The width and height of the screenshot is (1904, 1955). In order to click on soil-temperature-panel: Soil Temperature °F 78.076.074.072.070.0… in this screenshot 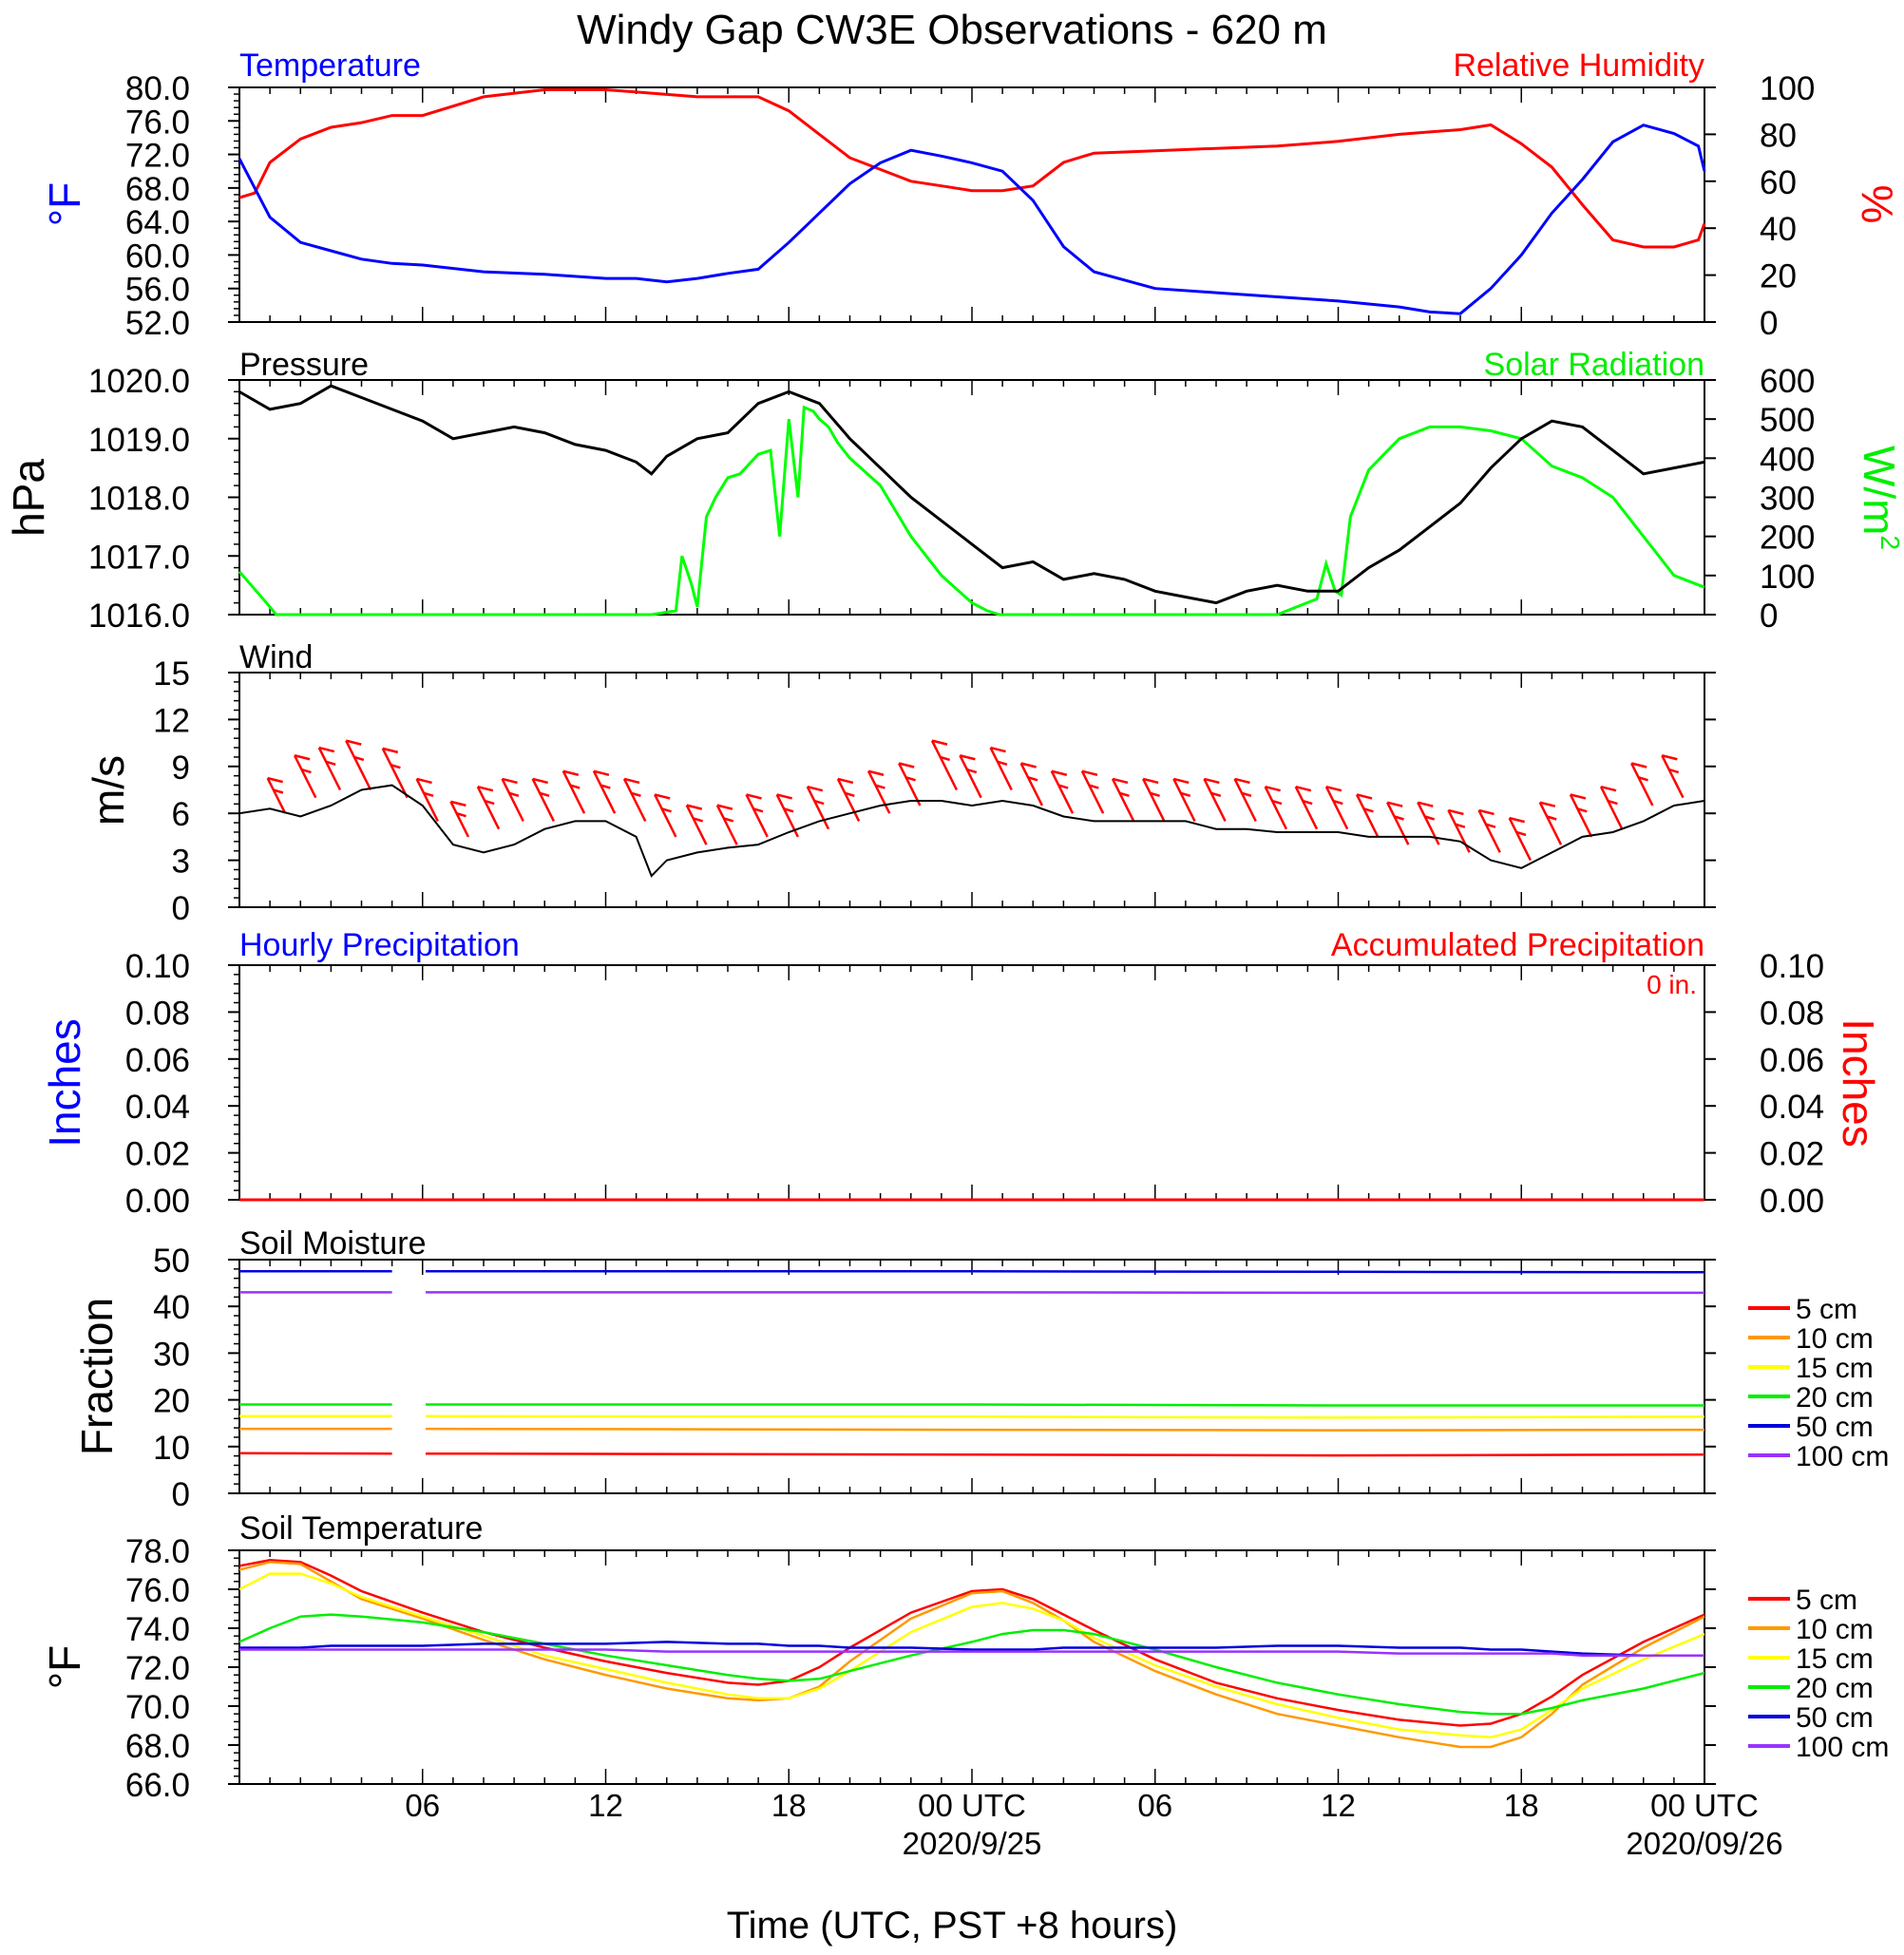, I will do `click(878, 1657)`.